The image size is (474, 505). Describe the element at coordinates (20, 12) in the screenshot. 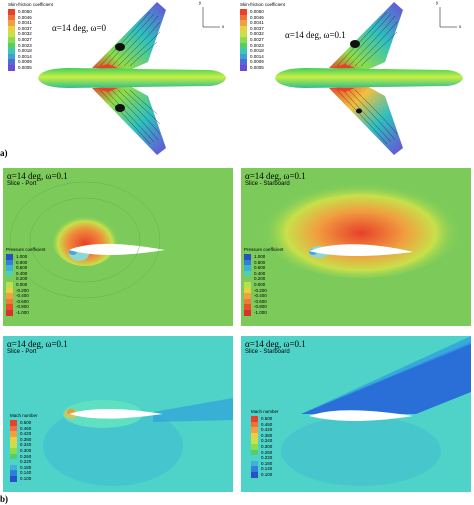

I see `skin-friction-legend-entry: 0.0050` at that location.